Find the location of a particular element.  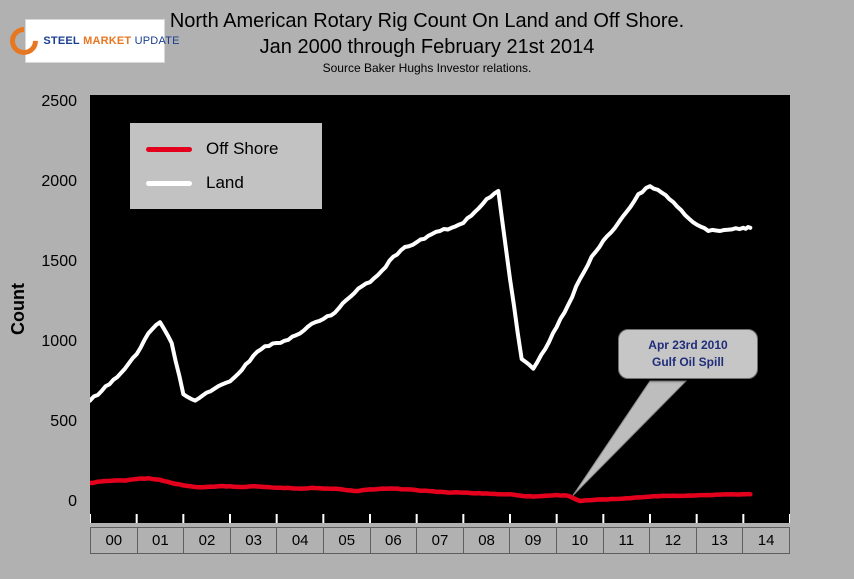

logo-word-steel: STEEL is located at coordinates (61, 41).